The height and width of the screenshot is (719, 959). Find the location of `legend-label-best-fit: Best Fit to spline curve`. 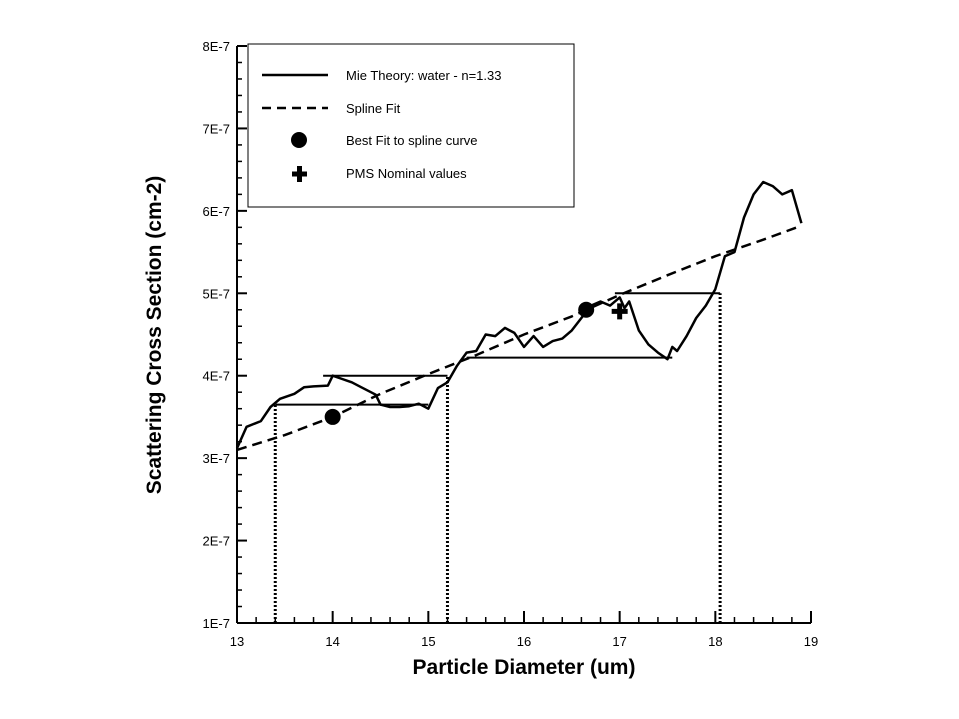

legend-label-best-fit: Best Fit to spline curve is located at coordinates (412, 140).